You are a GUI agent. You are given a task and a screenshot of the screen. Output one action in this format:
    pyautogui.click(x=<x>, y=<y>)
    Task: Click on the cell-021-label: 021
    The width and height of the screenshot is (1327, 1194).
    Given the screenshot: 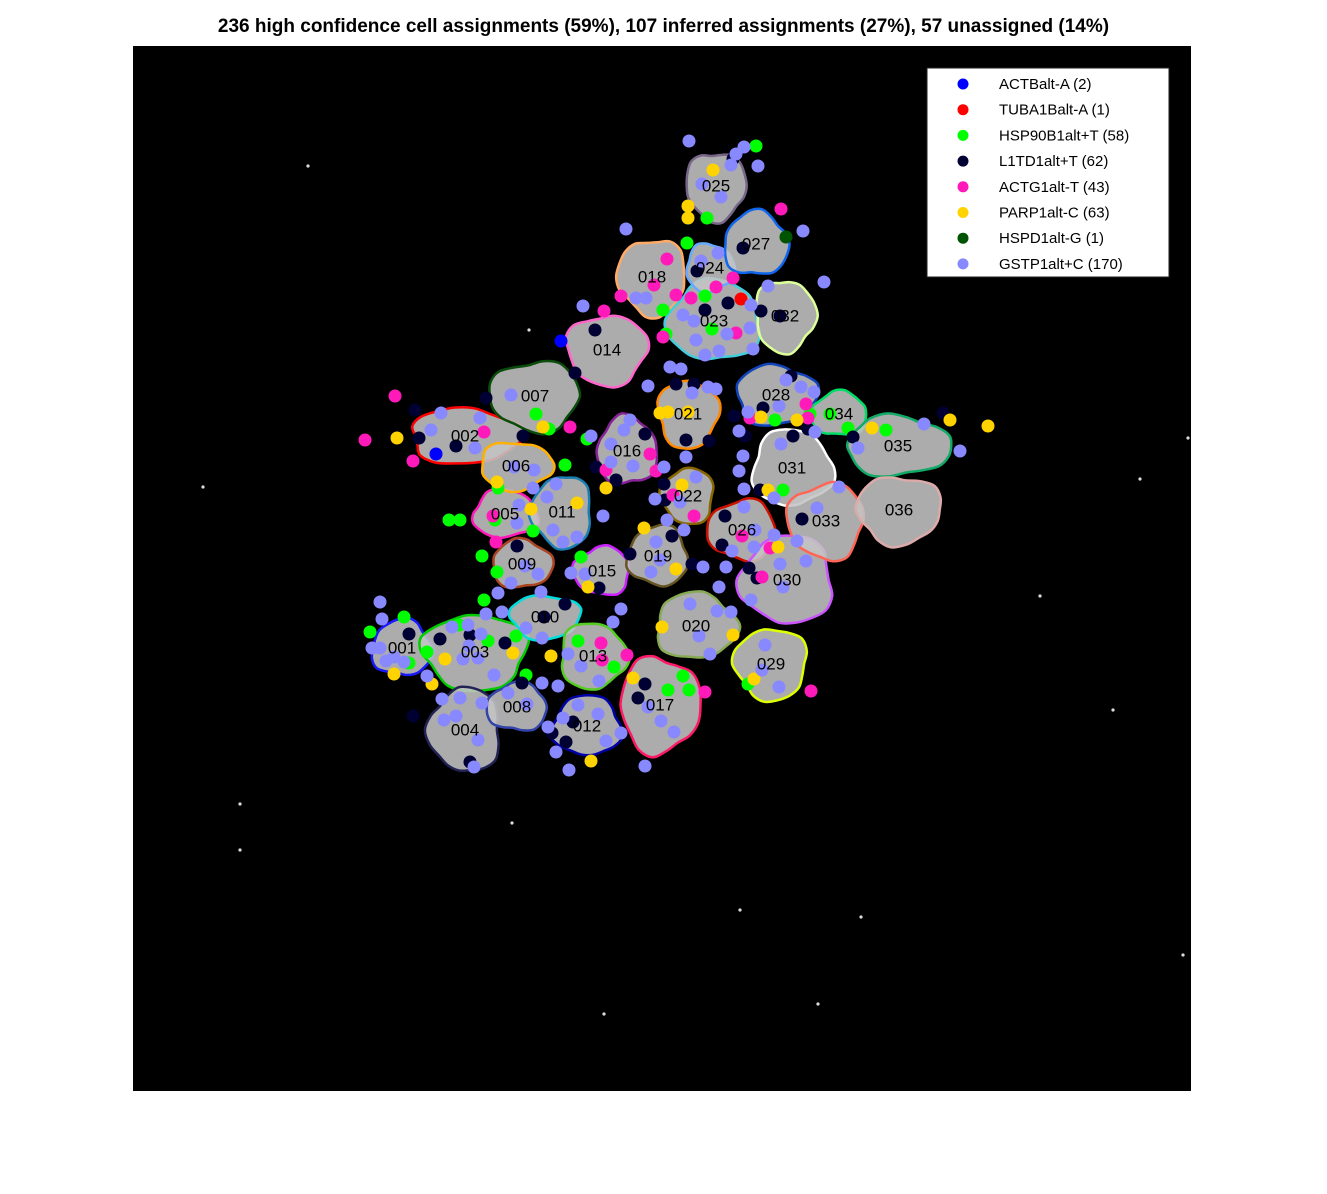 What is the action you would take?
    pyautogui.click(x=688, y=413)
    